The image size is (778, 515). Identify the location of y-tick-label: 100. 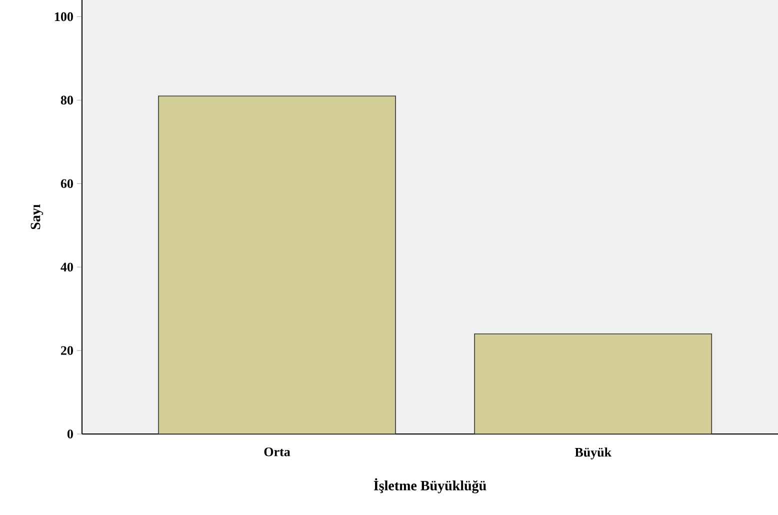
(64, 17).